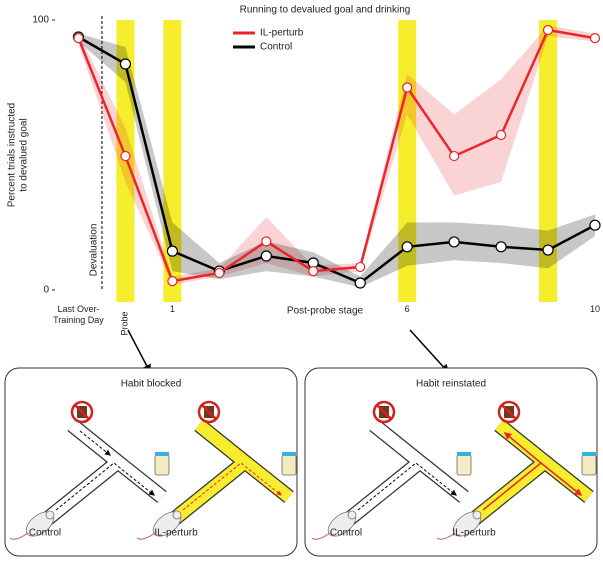 The width and height of the screenshot is (603, 562). Describe the element at coordinates (12, 155) in the screenshot. I see `y-axis-title: Percent trials instructed` at that location.